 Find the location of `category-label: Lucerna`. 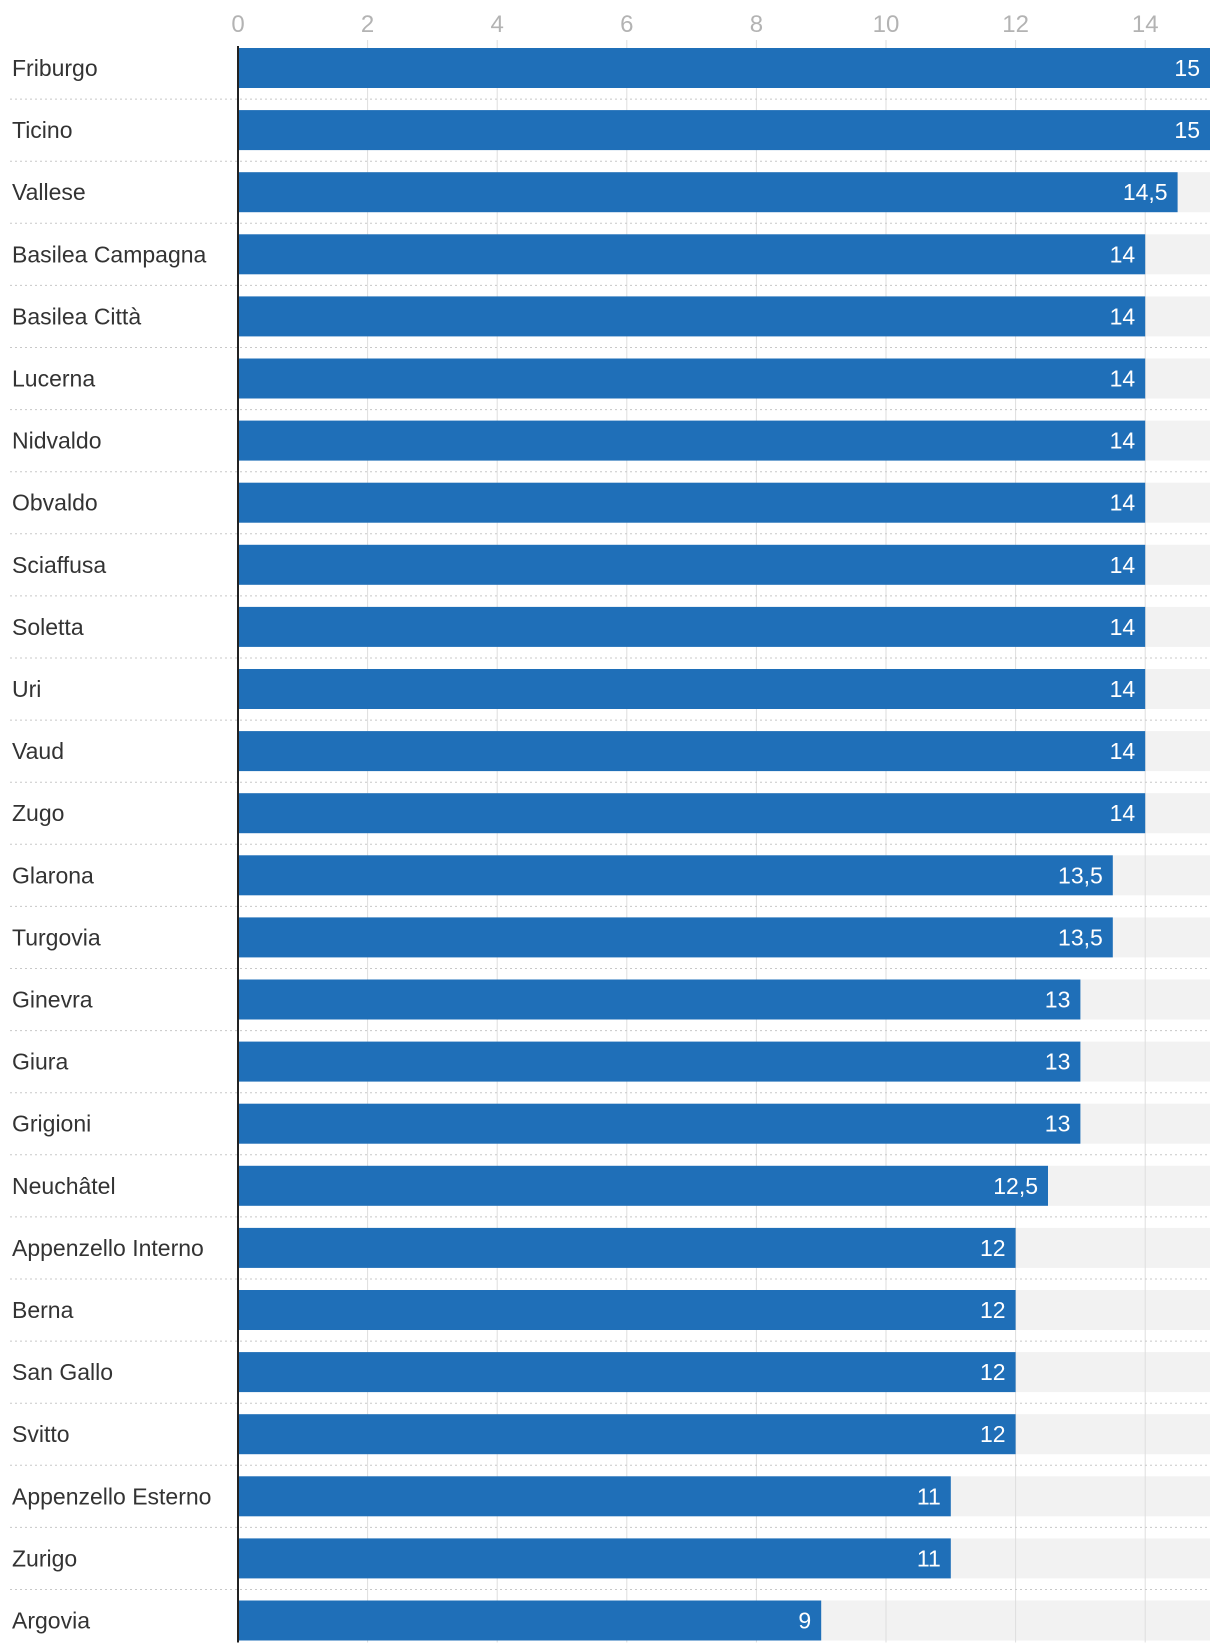

category-label: Lucerna is located at coordinates (53, 379).